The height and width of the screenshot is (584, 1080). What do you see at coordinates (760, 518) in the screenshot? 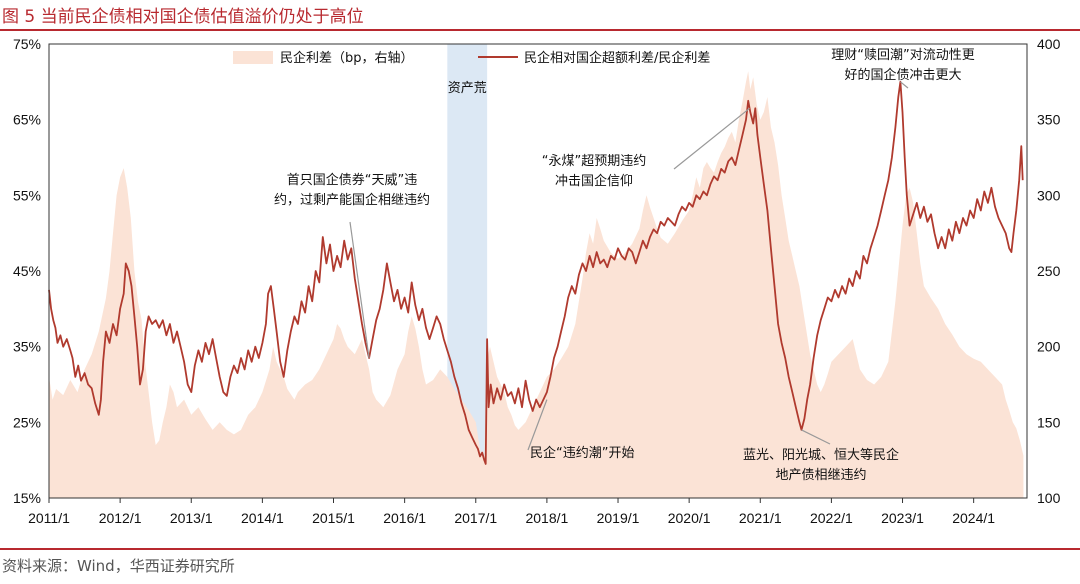
I see `x-tick-label: 2021/1` at bounding box center [760, 518].